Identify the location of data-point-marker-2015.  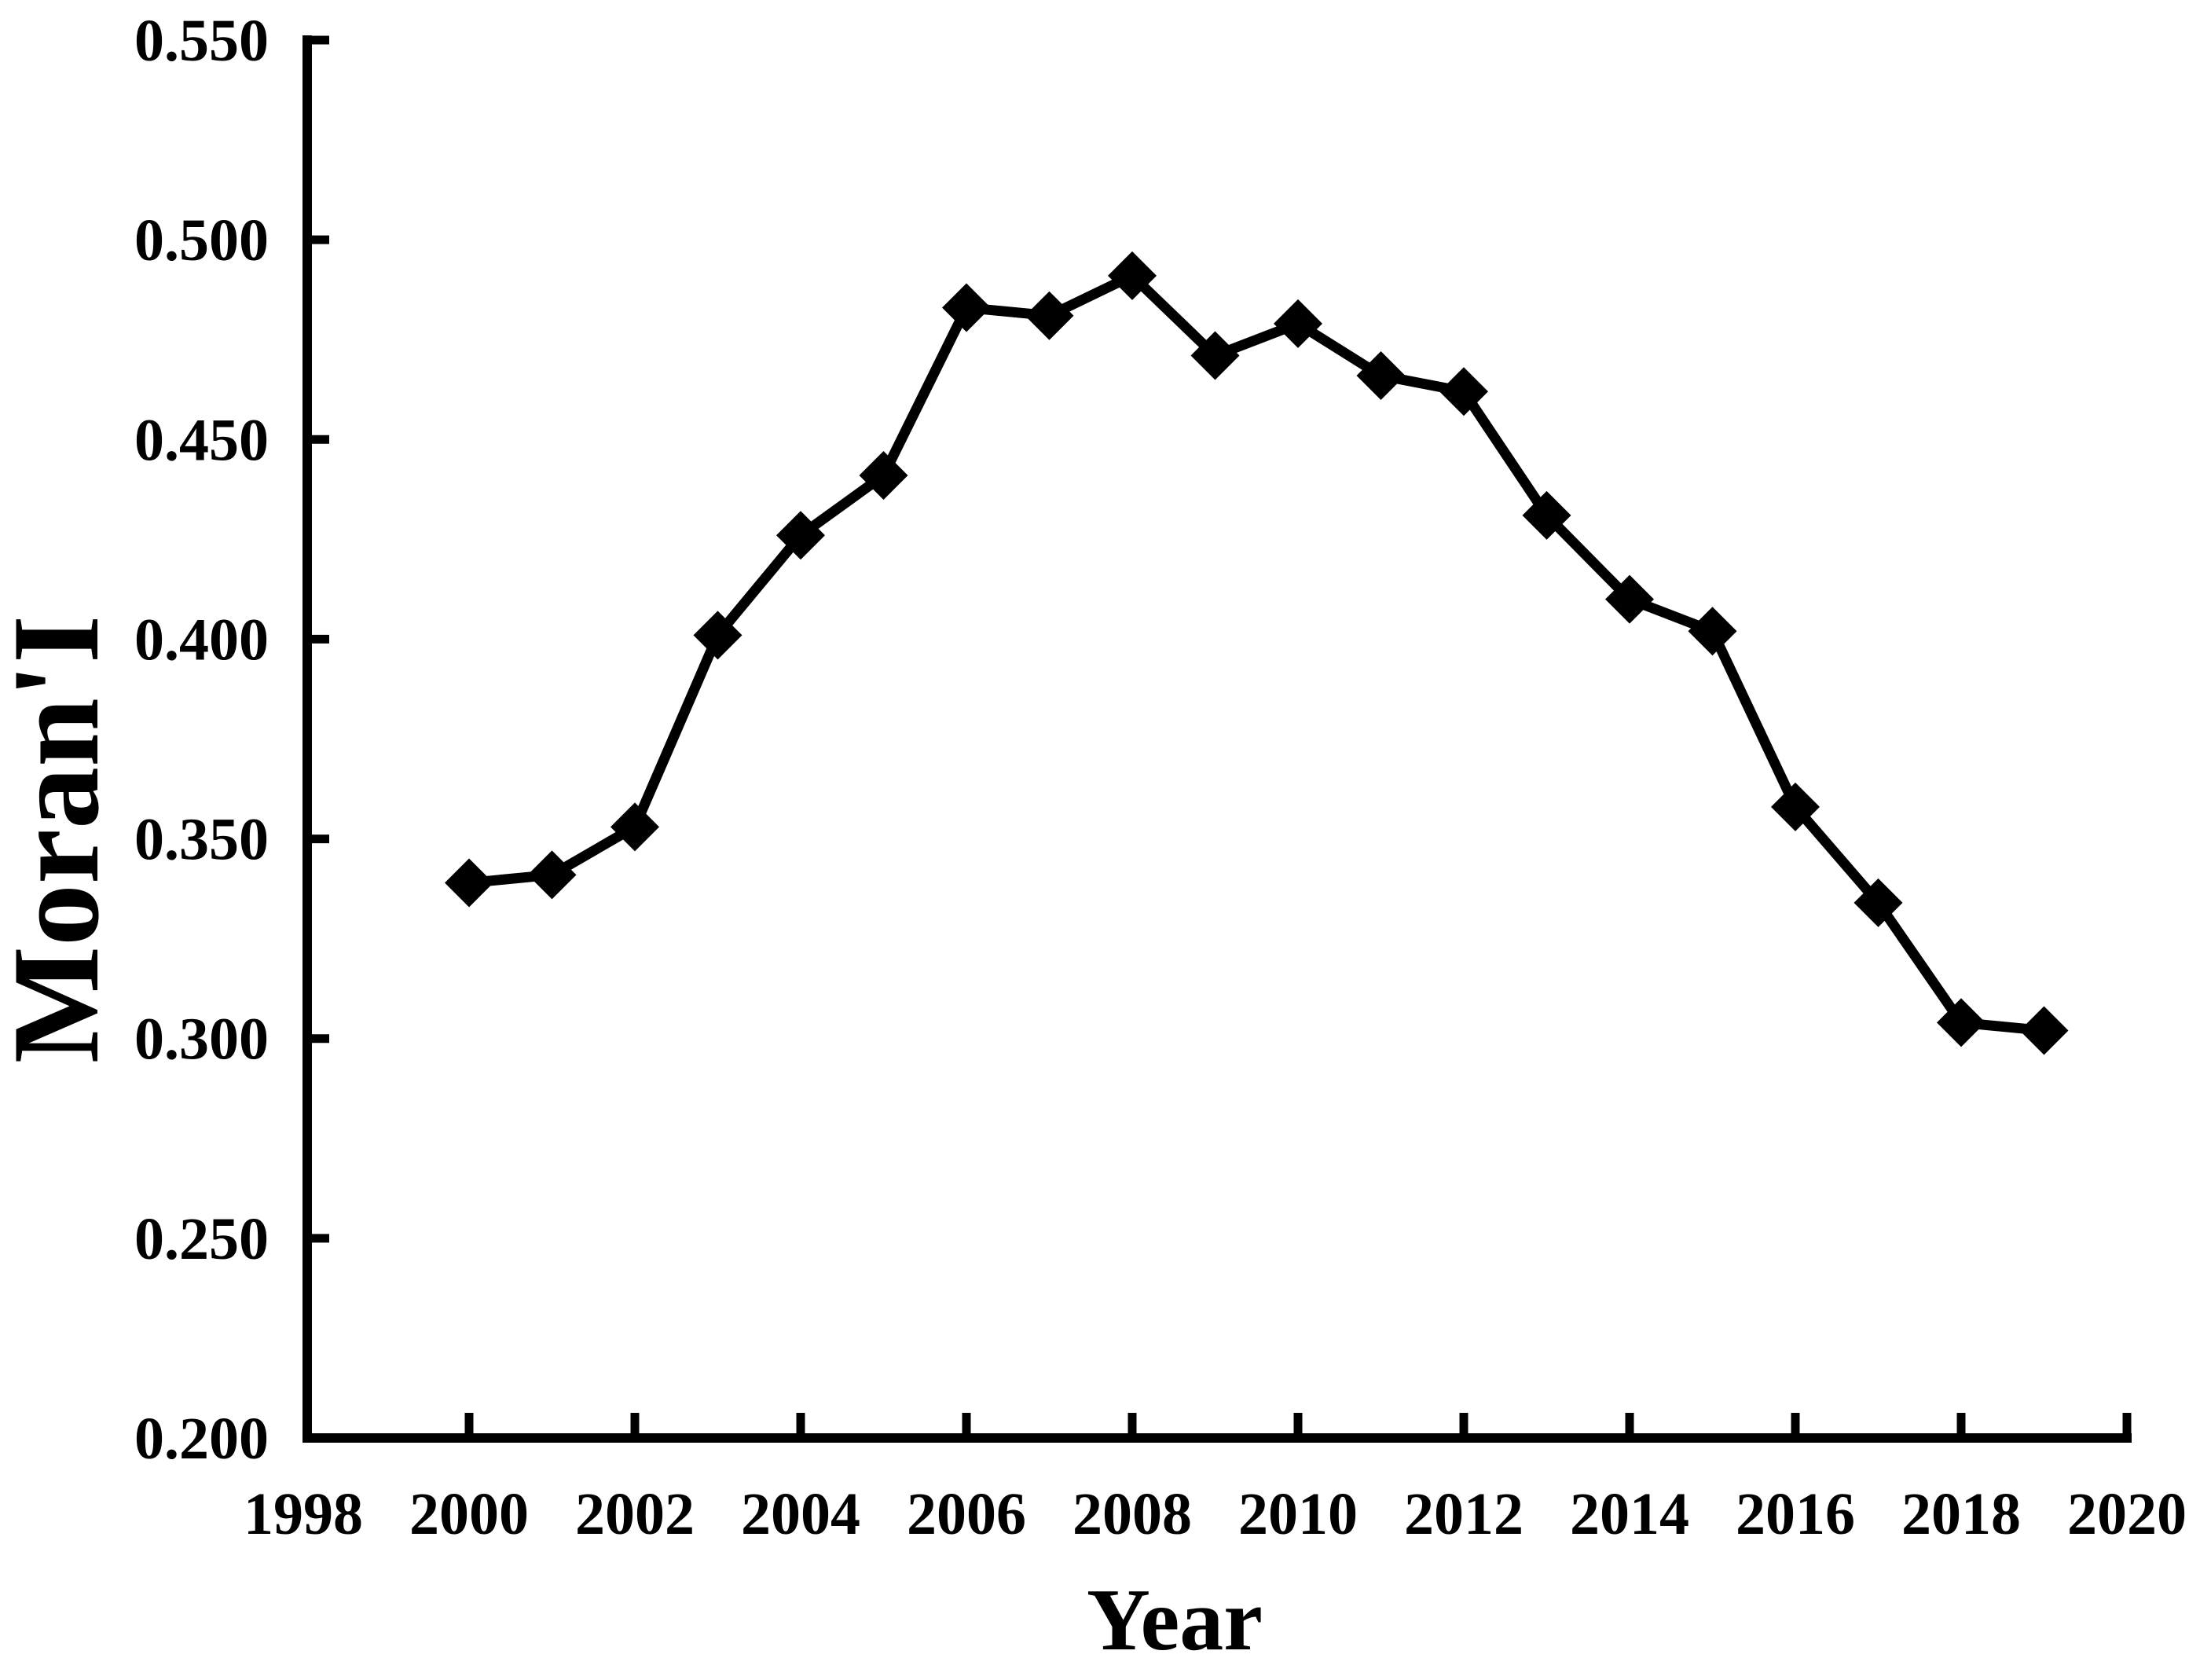
(1712, 631).